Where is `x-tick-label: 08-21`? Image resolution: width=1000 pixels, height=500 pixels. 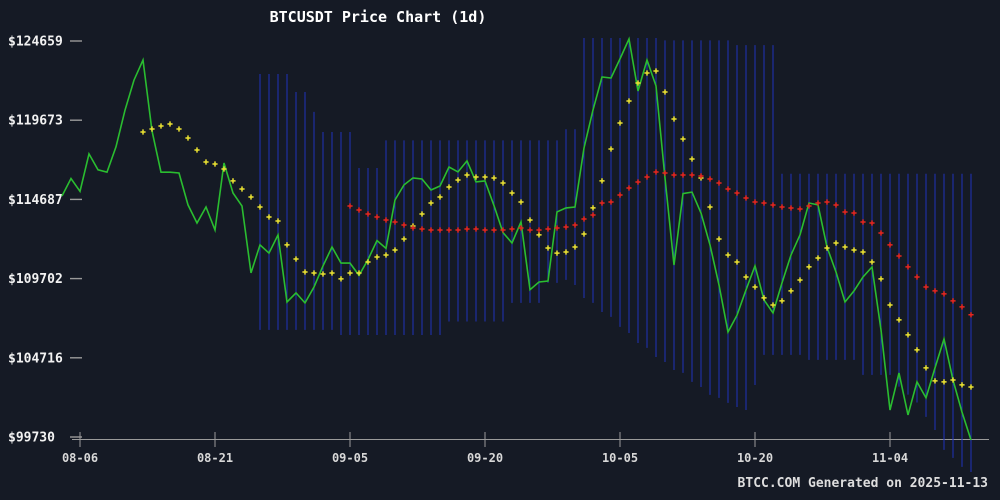
x-tick-label: 08-21 is located at coordinates (215, 458).